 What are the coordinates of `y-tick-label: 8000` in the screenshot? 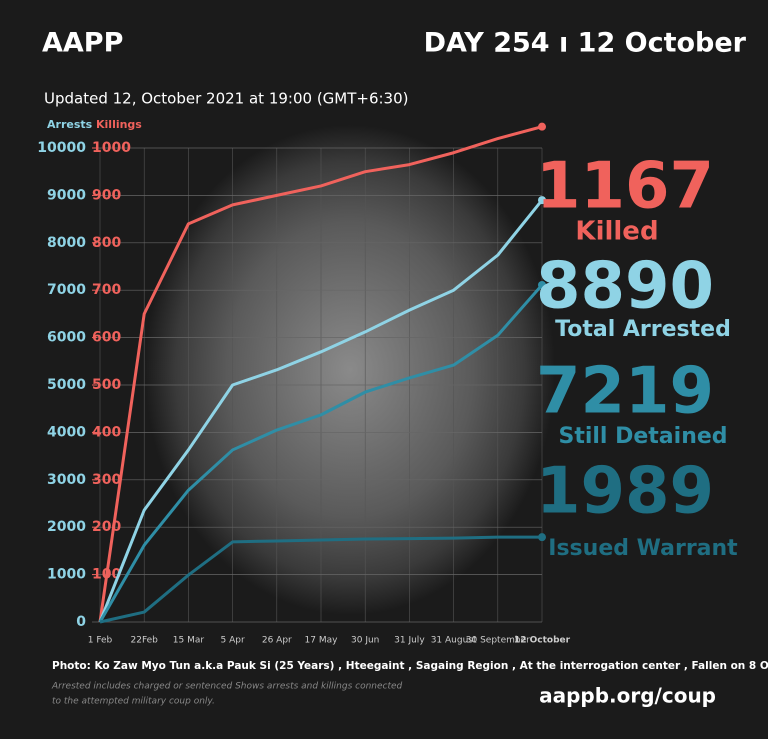 It's located at (66, 243).